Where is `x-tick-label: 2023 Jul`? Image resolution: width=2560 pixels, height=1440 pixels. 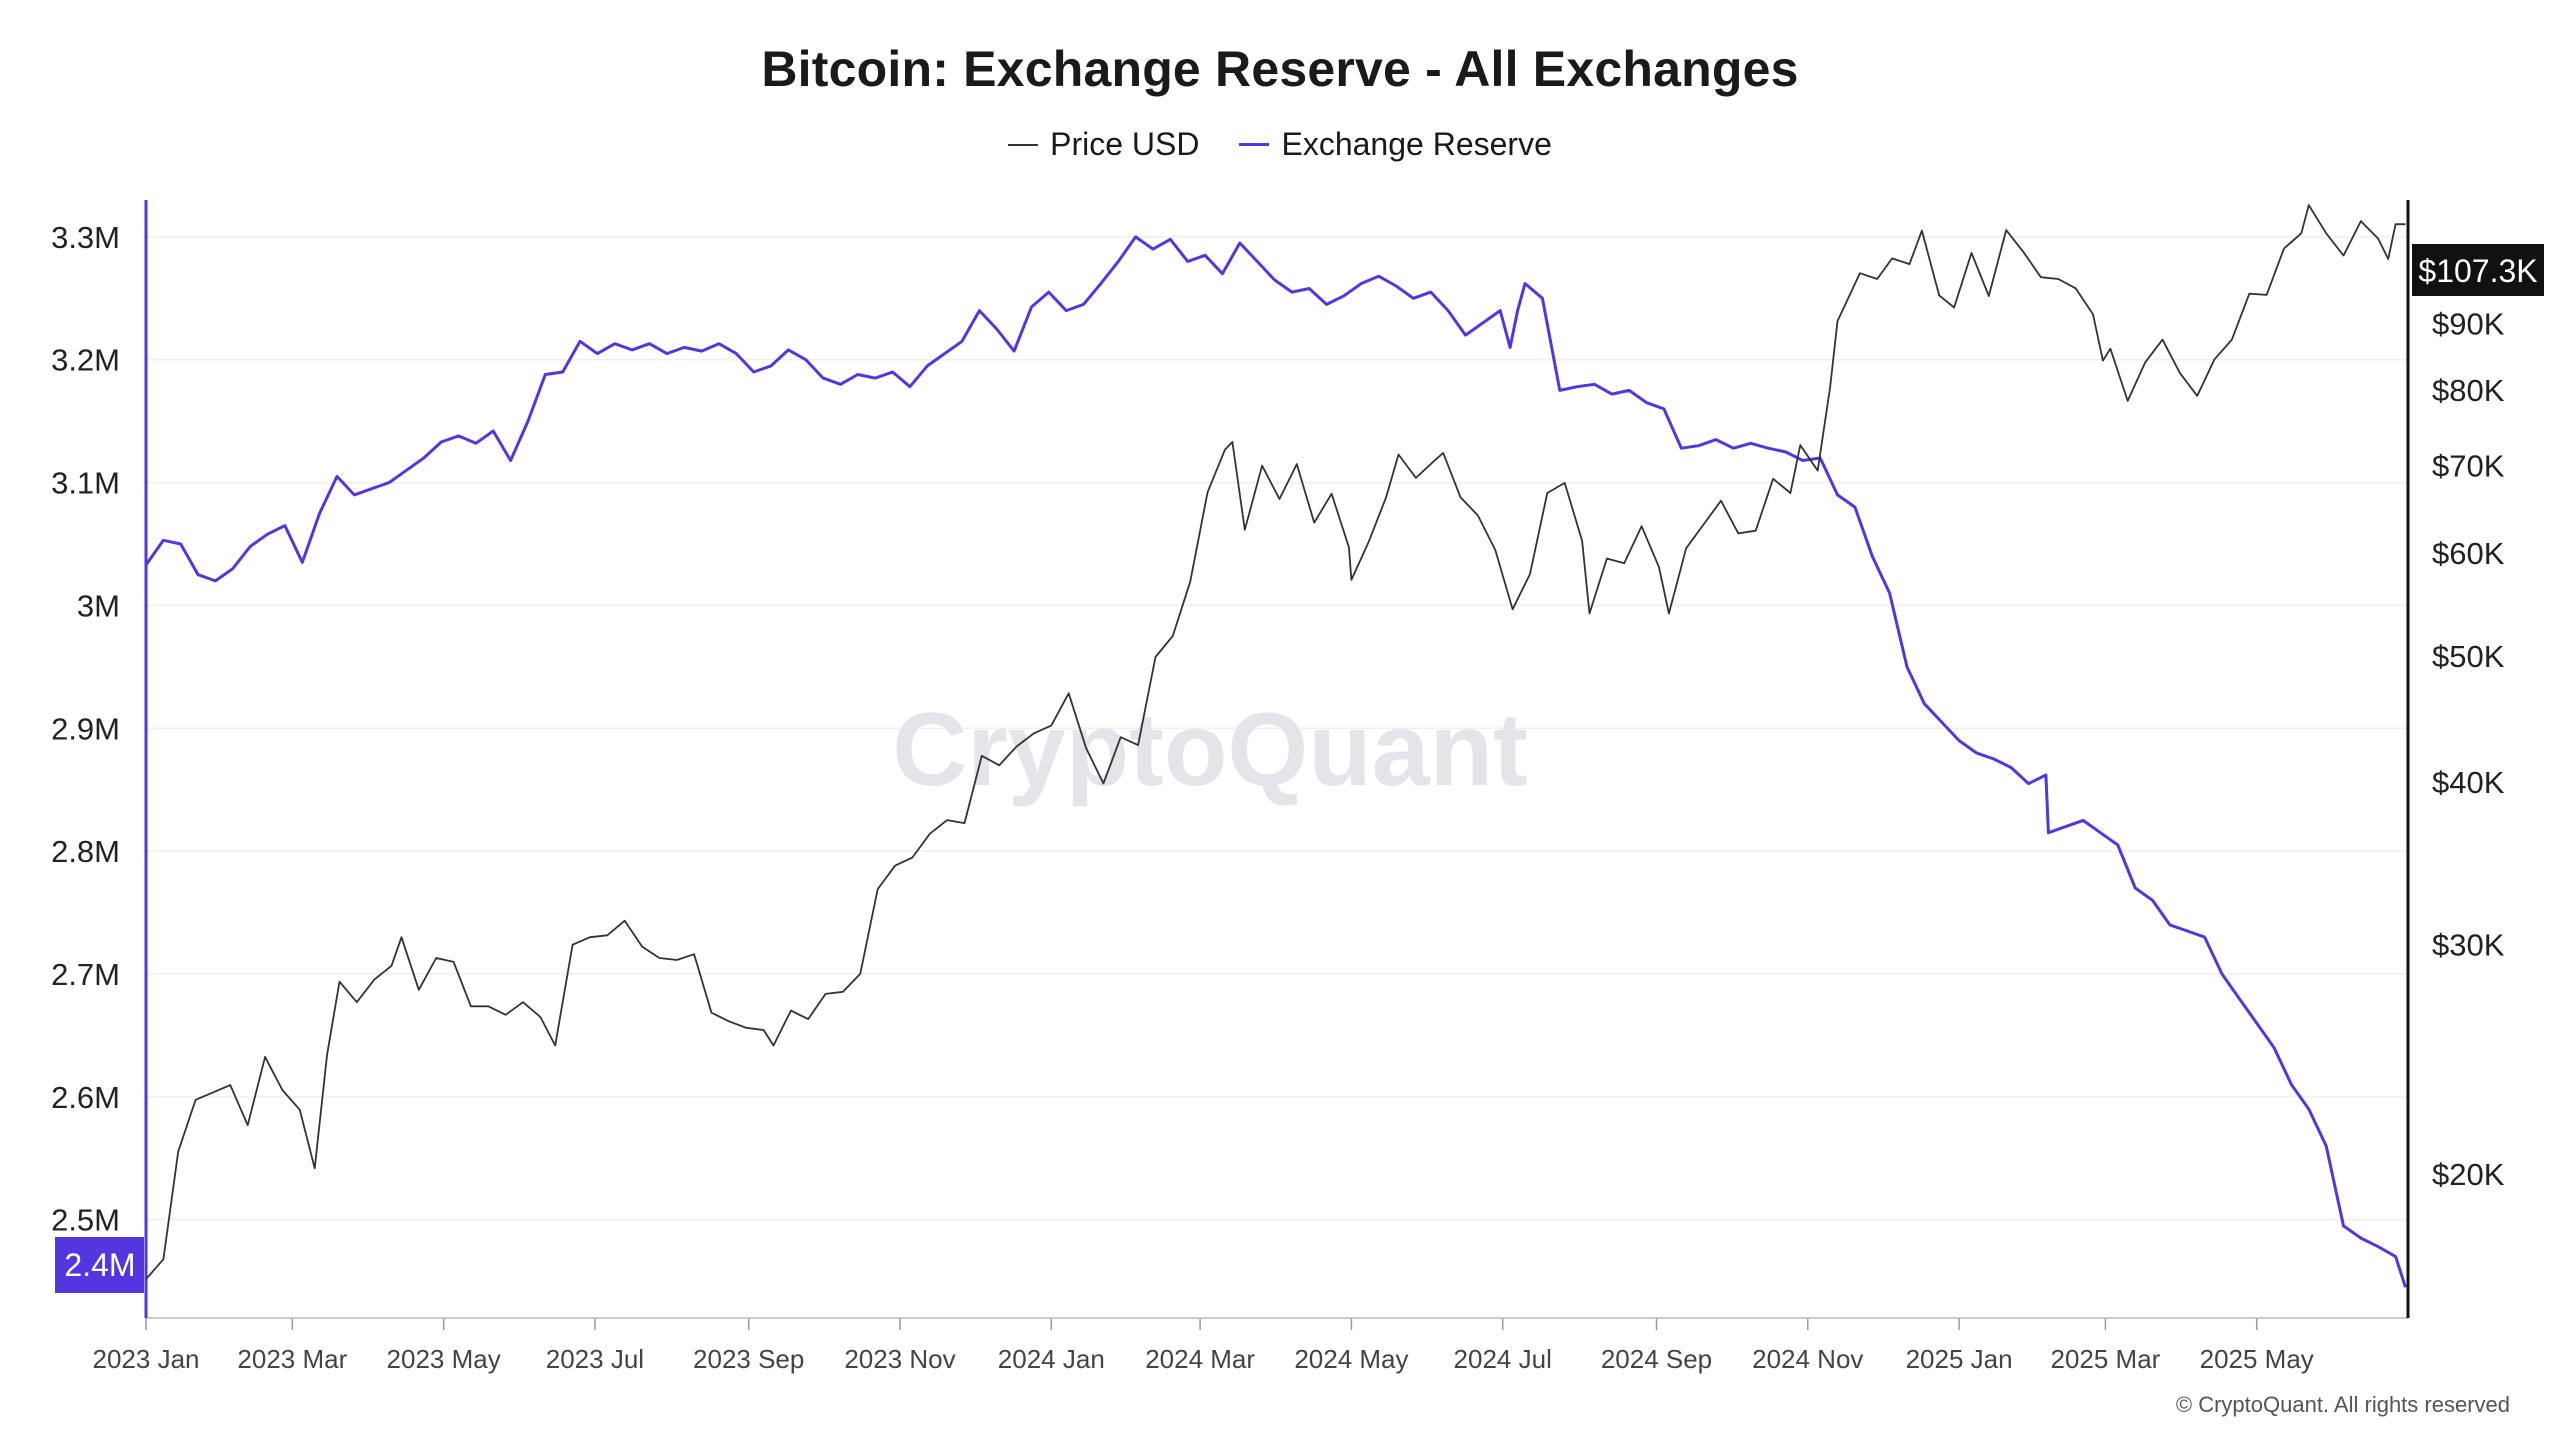 x-tick-label: 2023 Jul is located at coordinates (595, 1359).